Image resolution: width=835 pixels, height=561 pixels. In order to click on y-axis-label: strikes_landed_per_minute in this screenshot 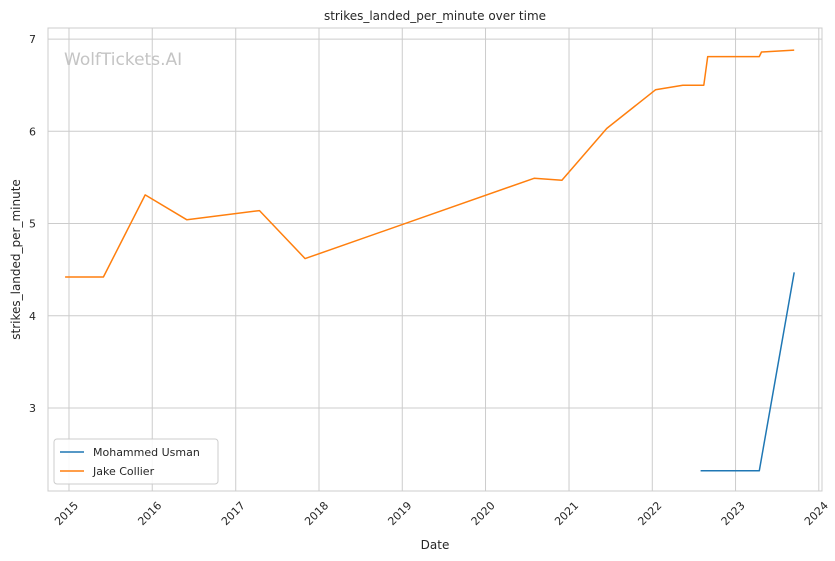, I will do `click(16, 259)`.